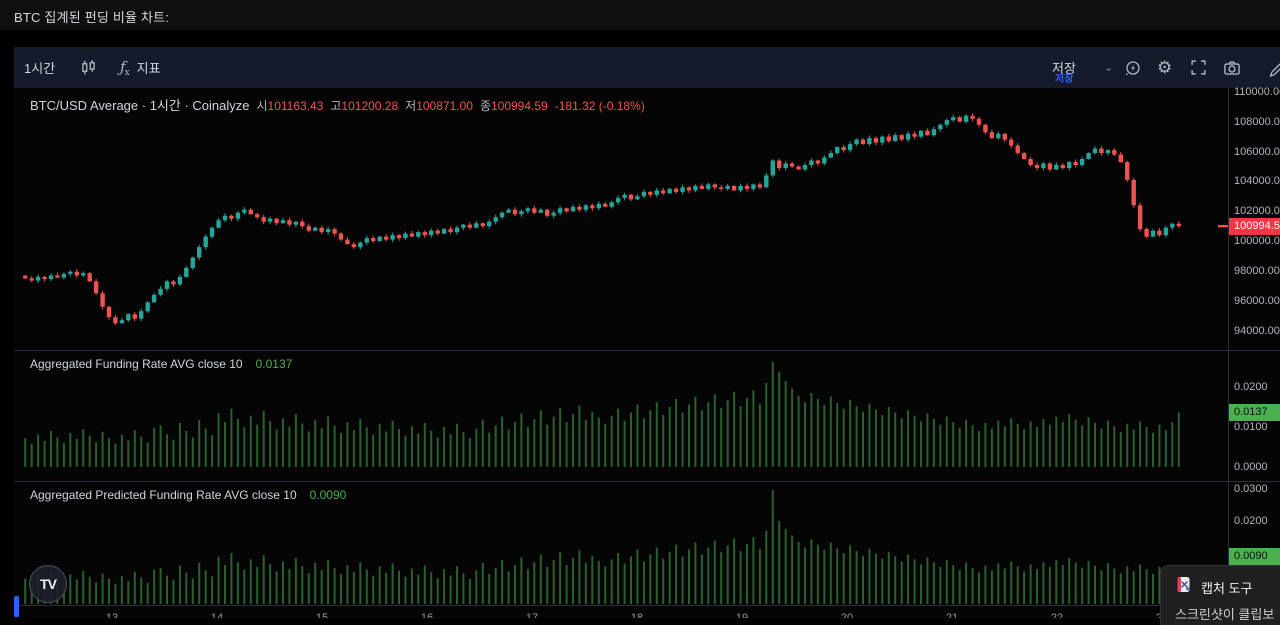  Describe the element at coordinates (1257, 330) in the screenshot. I see `axis-tick-label: 94000.00` at that location.